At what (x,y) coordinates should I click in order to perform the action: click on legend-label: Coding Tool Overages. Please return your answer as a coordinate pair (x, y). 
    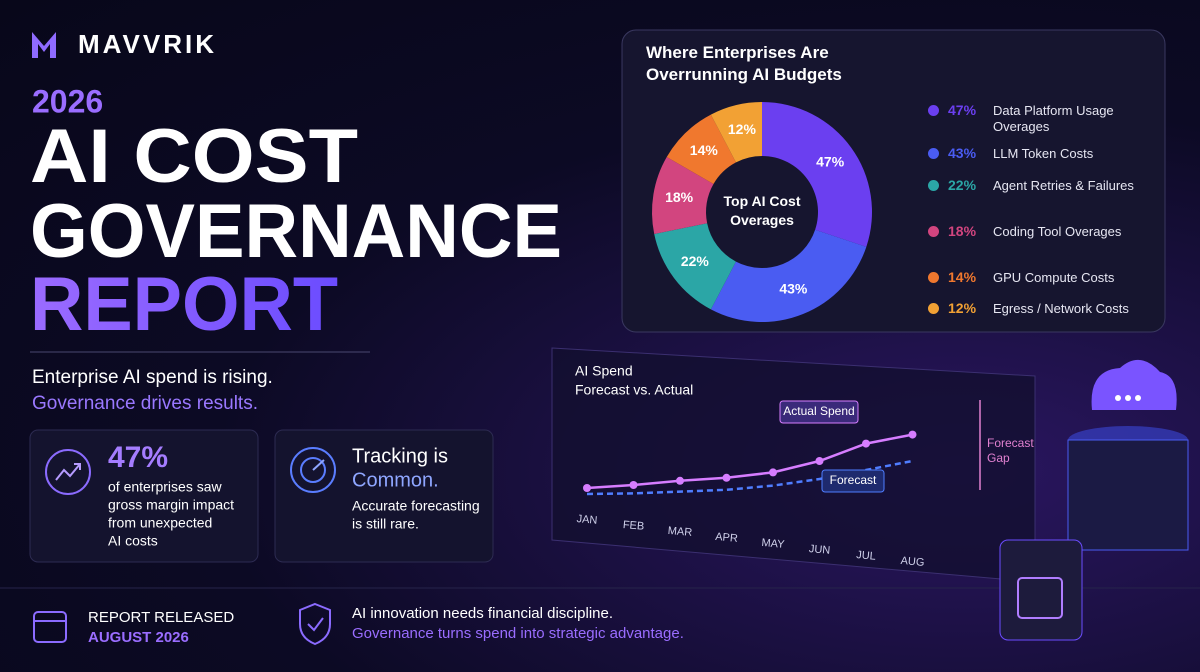
    Looking at the image, I should click on (1057, 231).